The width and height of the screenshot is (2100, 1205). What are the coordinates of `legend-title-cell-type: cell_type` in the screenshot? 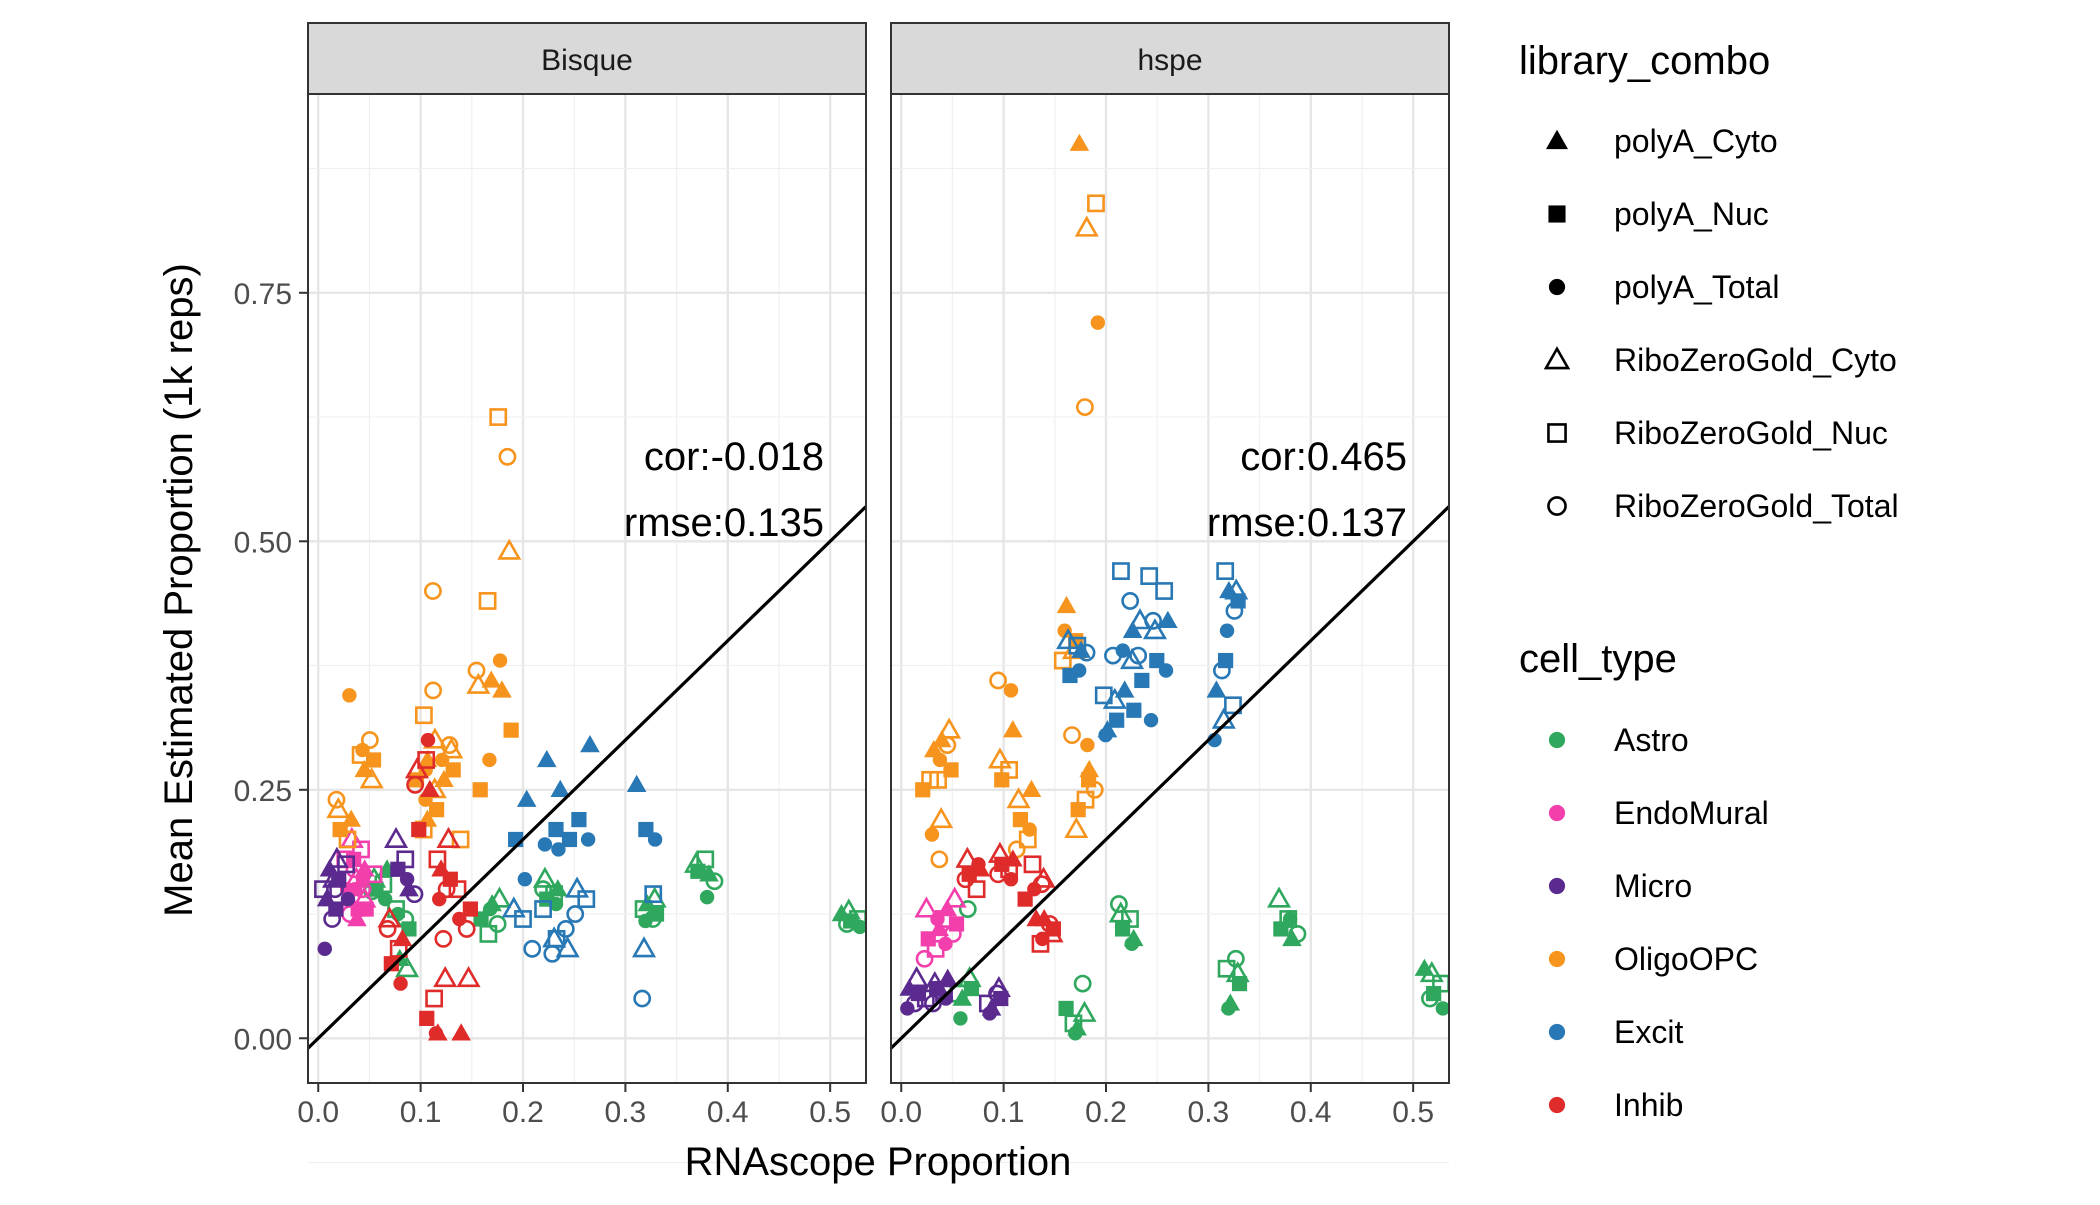 It's located at (1598, 659).